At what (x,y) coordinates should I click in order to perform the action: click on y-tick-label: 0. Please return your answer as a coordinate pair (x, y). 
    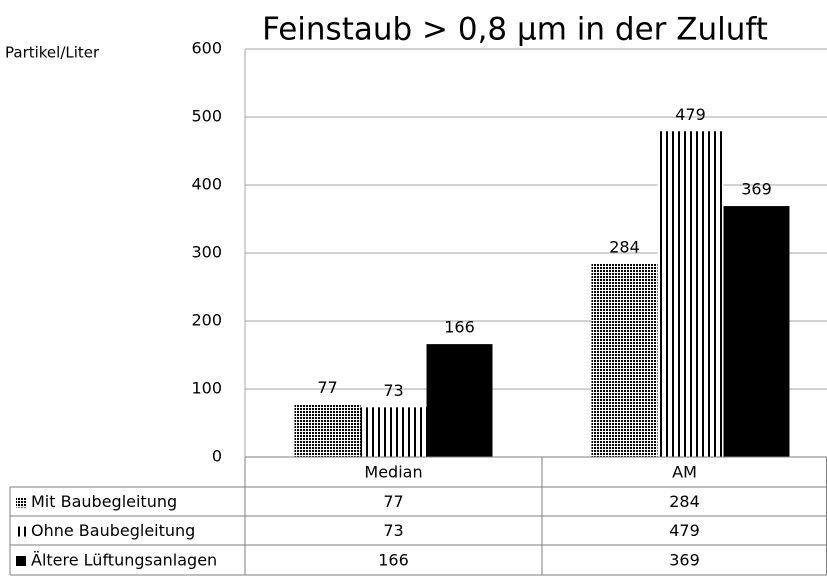
    Looking at the image, I should click on (217, 456).